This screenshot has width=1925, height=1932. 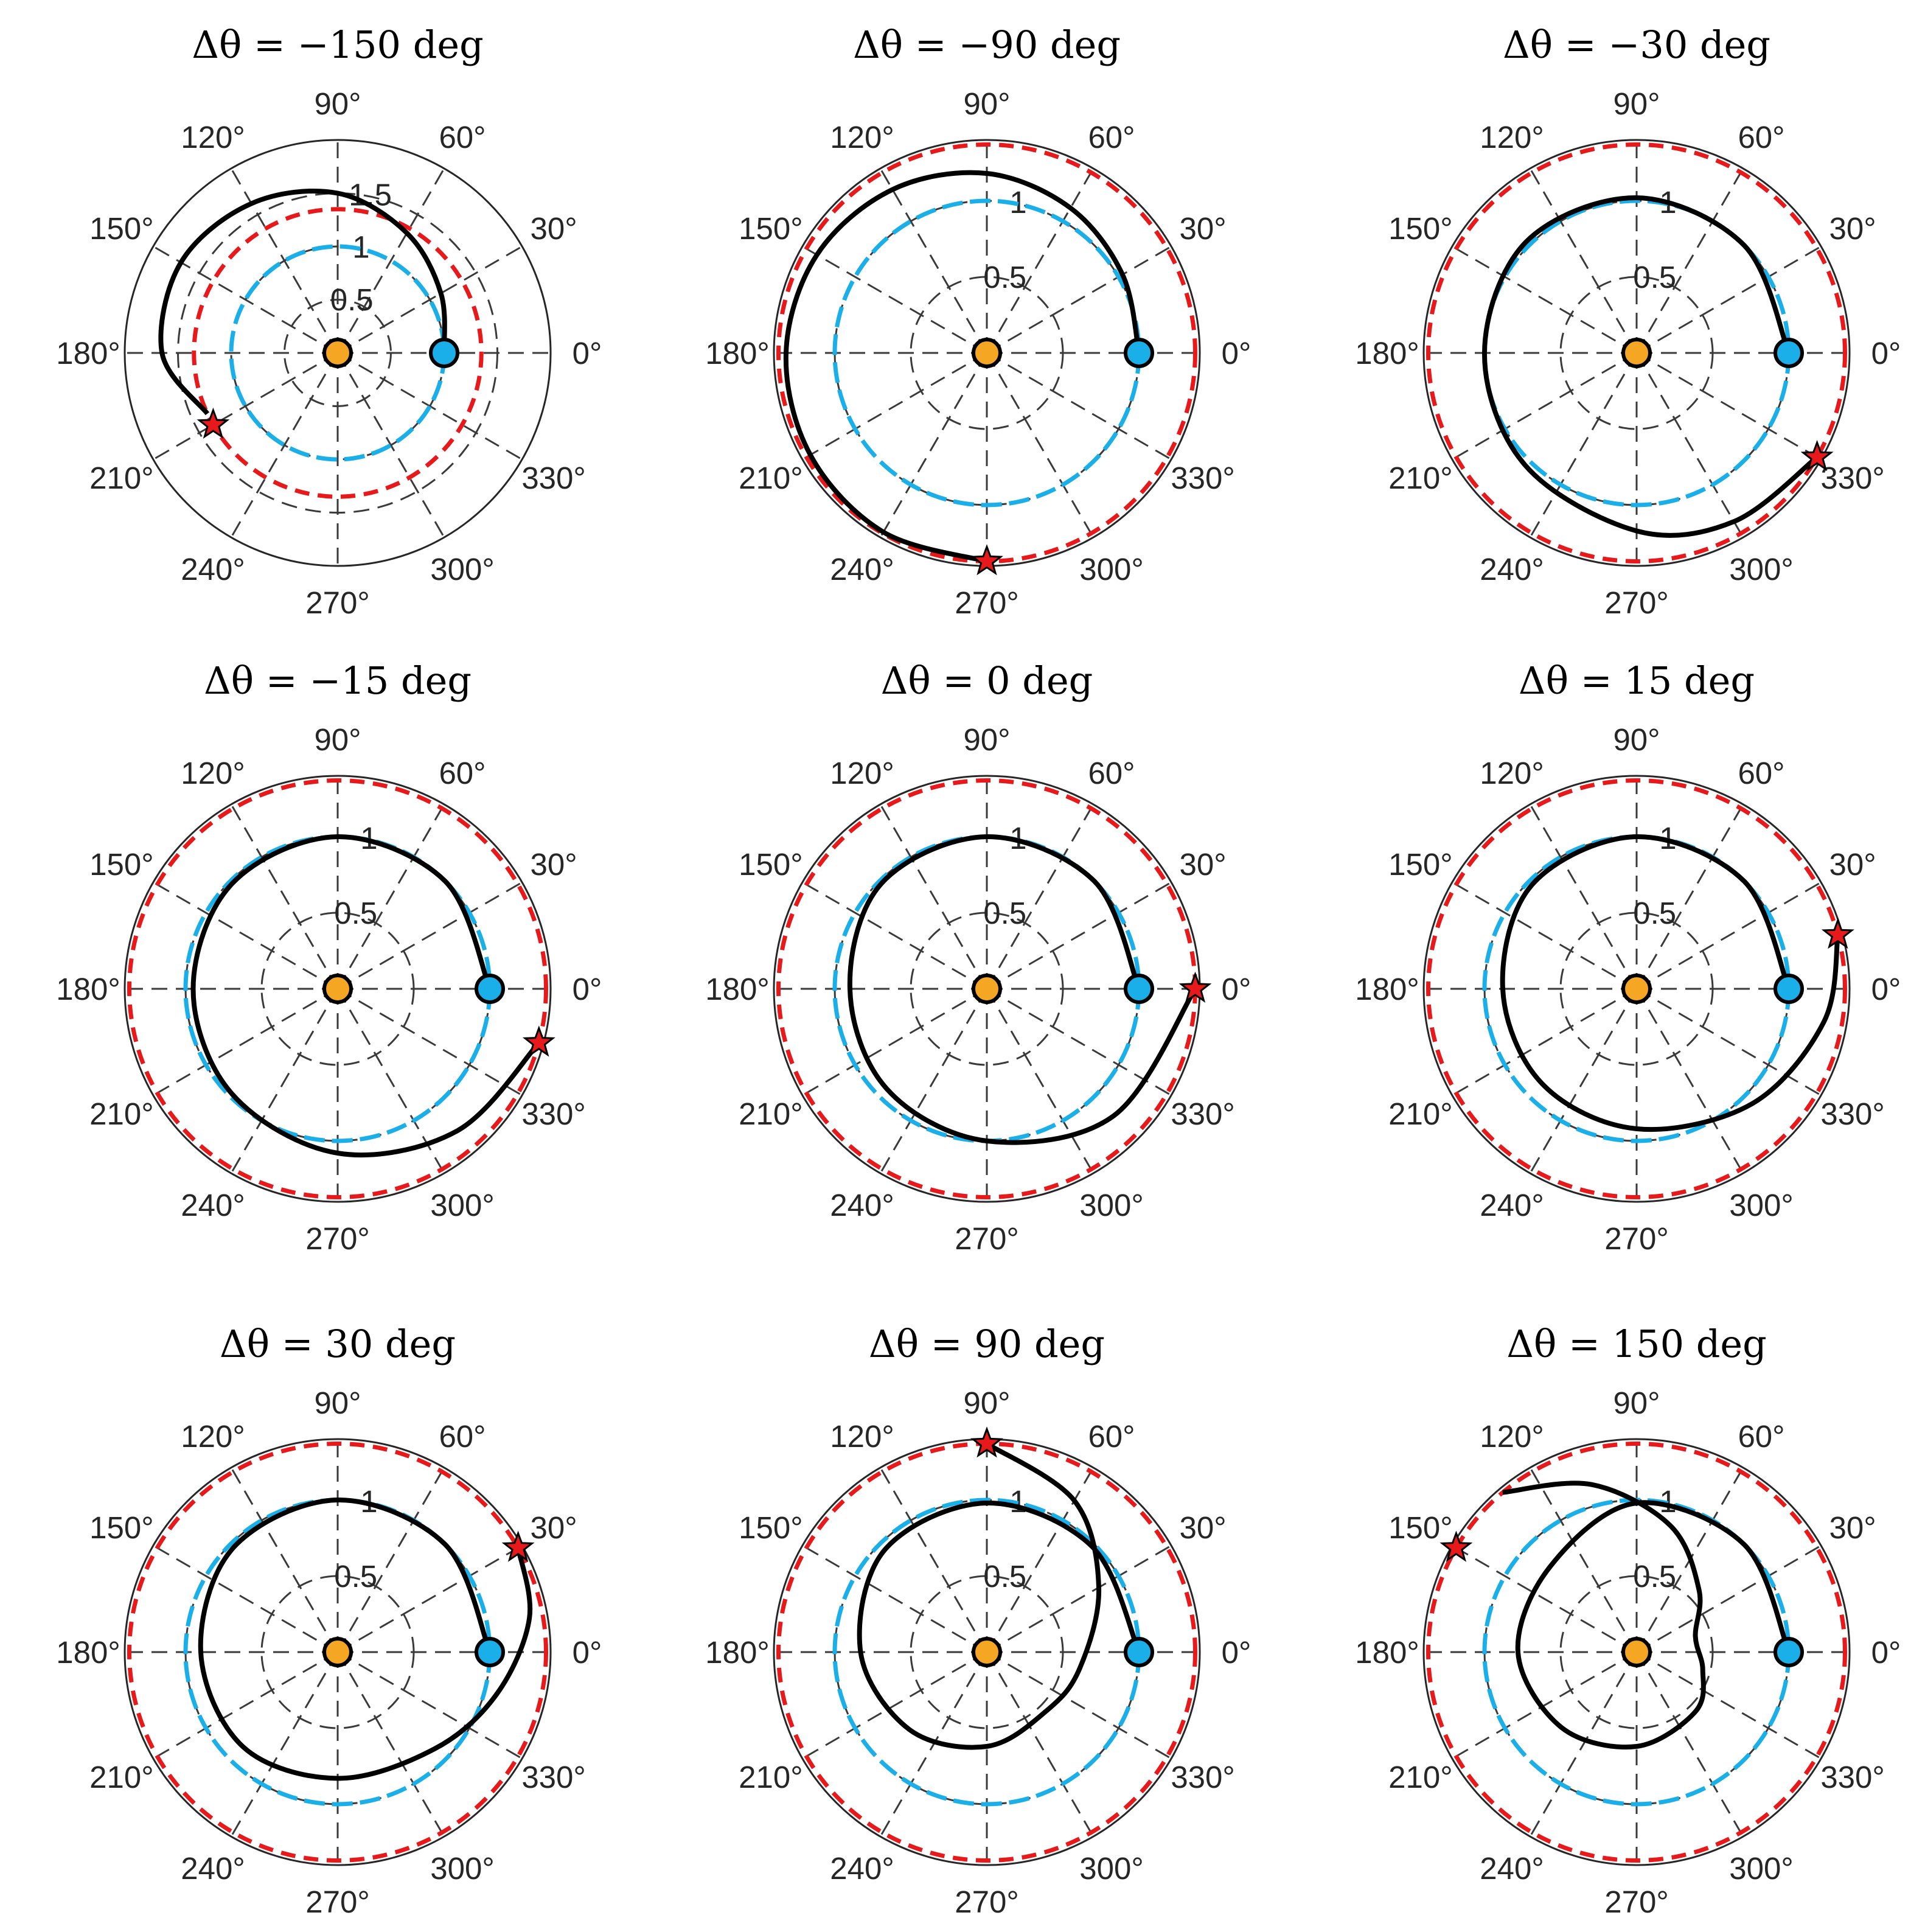 What do you see at coordinates (771, 864) in the screenshot?
I see `angle-tick-label: 150°` at bounding box center [771, 864].